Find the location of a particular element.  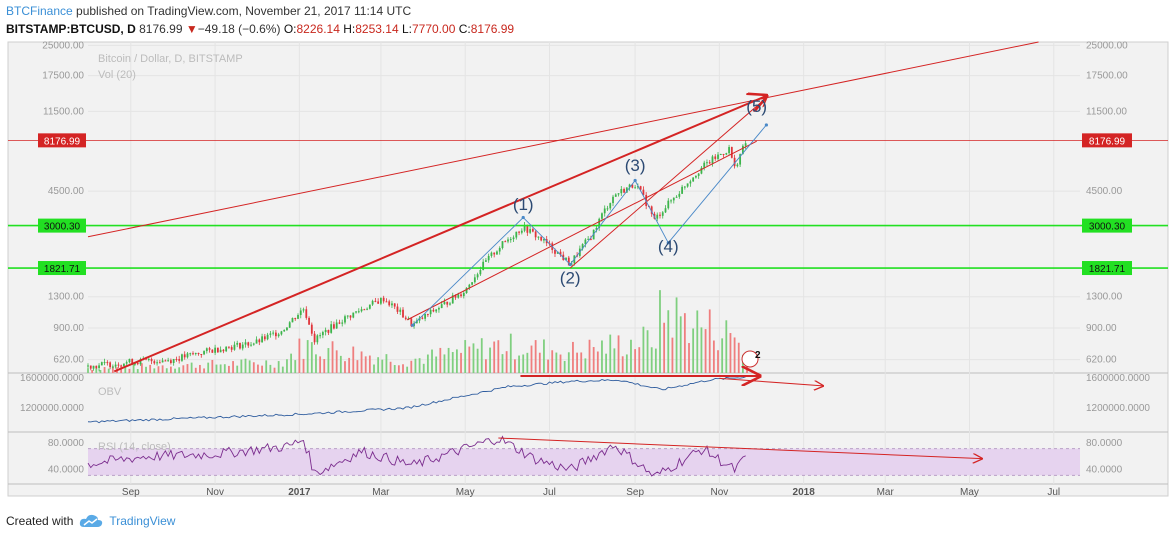

y-tick-label-left: 25000.00 is located at coordinates (63, 45).